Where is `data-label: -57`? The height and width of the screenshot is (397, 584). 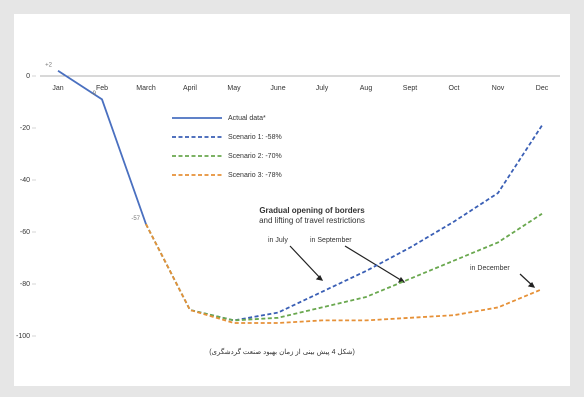 data-label: -57 is located at coordinates (135, 219).